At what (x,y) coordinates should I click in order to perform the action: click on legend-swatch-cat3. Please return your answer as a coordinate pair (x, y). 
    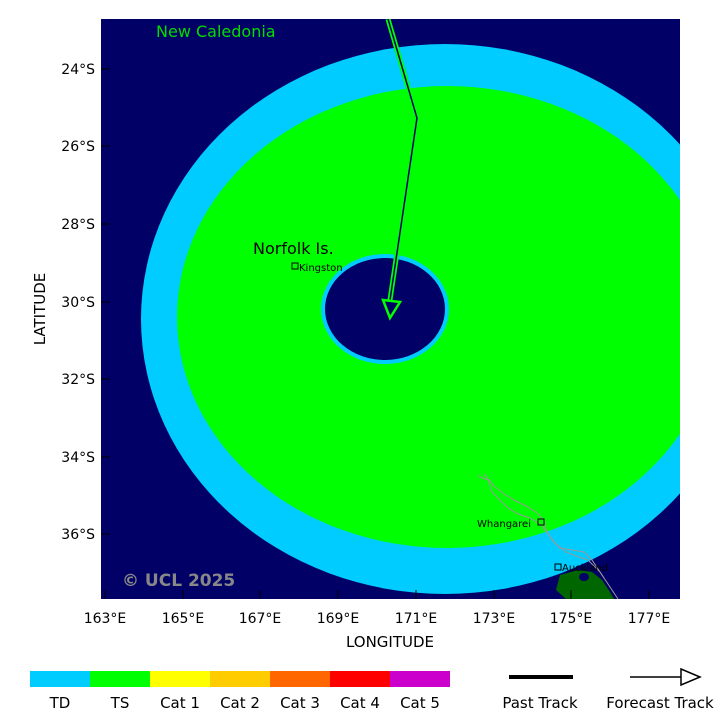
    Looking at the image, I should click on (300, 679).